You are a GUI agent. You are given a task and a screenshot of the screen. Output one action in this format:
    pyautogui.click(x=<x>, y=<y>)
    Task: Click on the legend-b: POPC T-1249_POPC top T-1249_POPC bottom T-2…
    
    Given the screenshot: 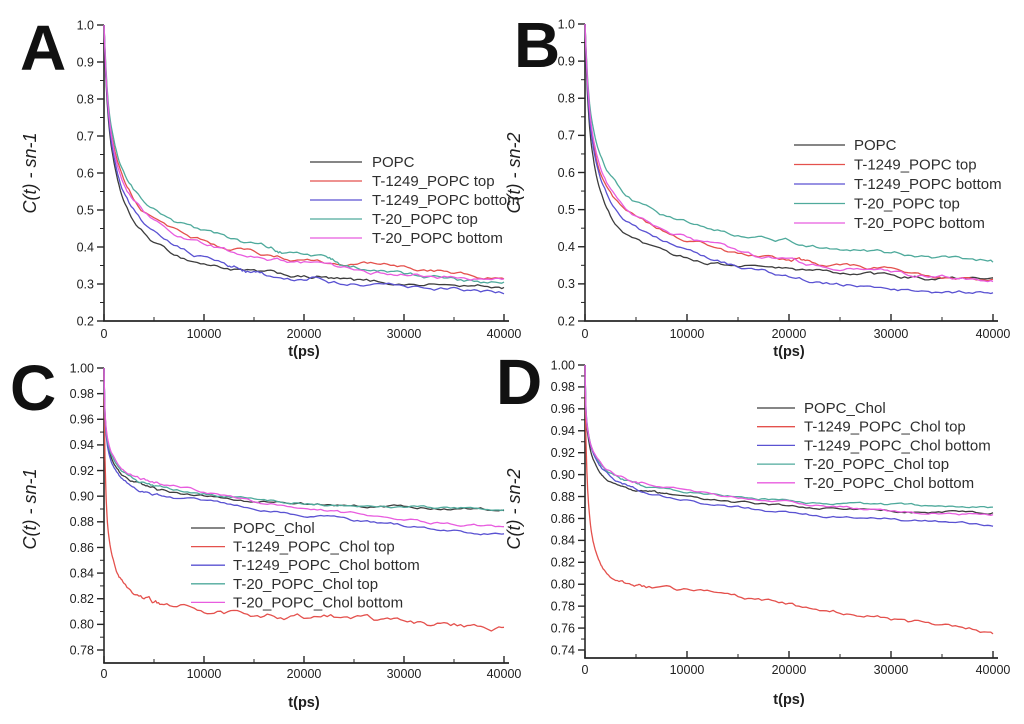 What is the action you would take?
    pyautogui.click(x=898, y=184)
    